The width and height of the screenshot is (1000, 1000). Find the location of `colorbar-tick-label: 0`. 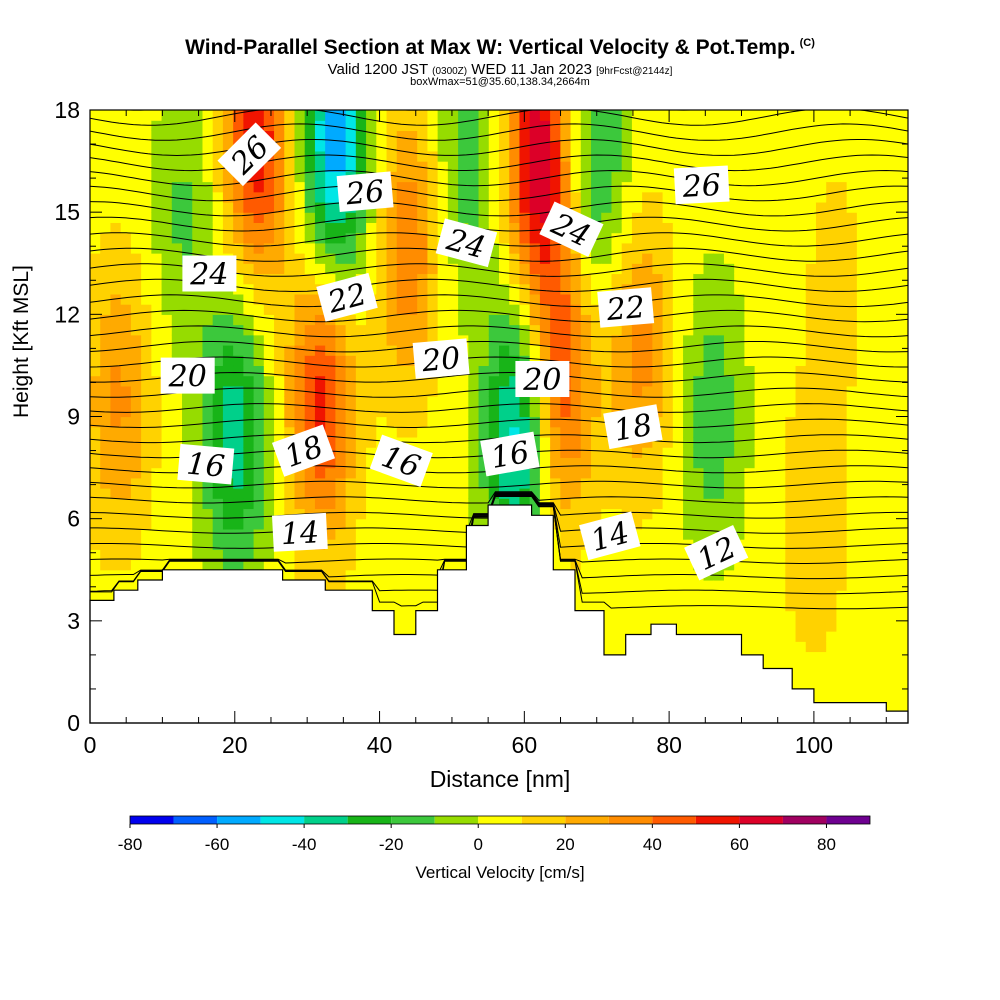

colorbar-tick-label: 0 is located at coordinates (478, 844).